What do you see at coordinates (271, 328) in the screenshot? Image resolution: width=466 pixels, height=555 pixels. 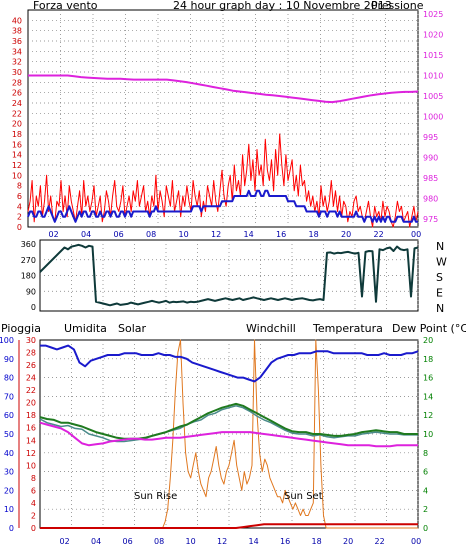 I see `windchill-legend: Windchill` at bounding box center [271, 328].